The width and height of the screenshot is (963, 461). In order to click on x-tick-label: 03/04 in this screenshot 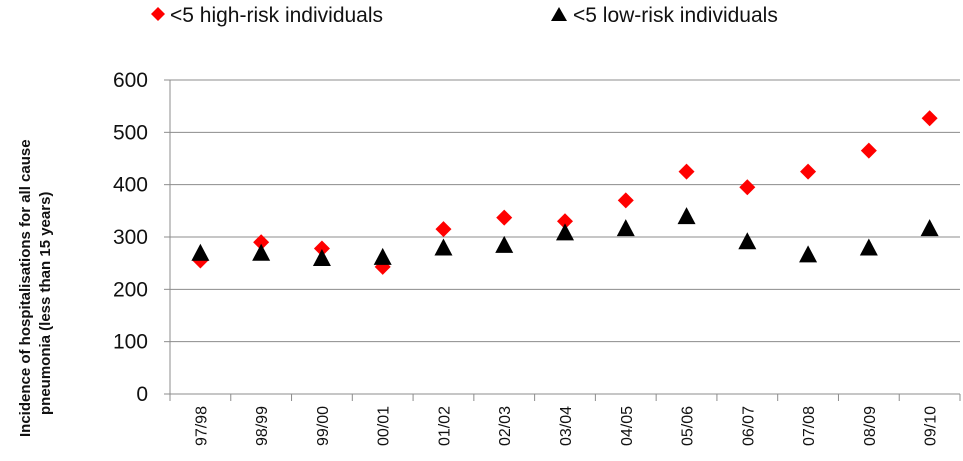, I will do `click(566, 426)`.